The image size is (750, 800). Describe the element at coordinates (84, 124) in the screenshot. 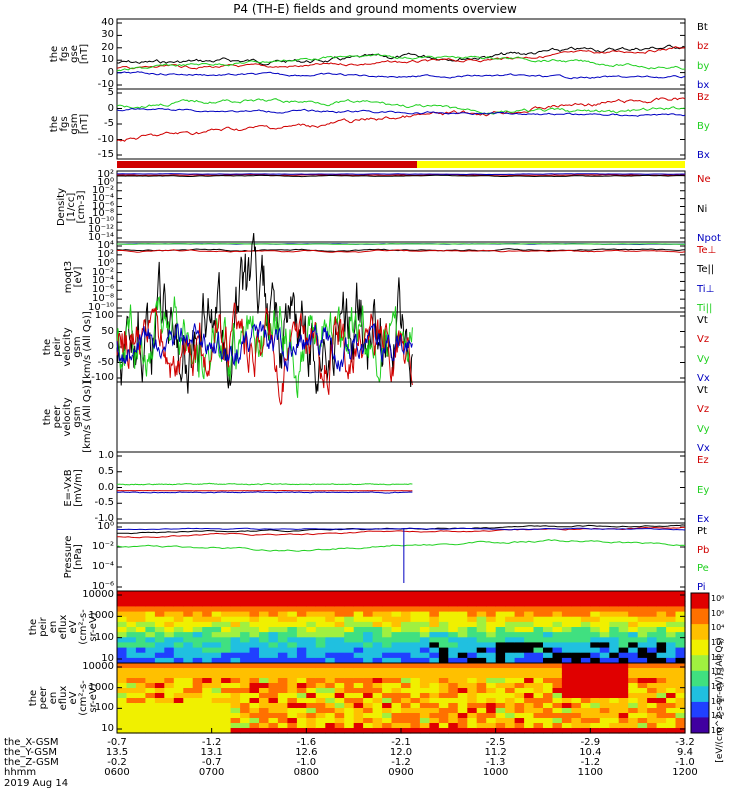

I see `y-axis-label: [nT]` at that location.